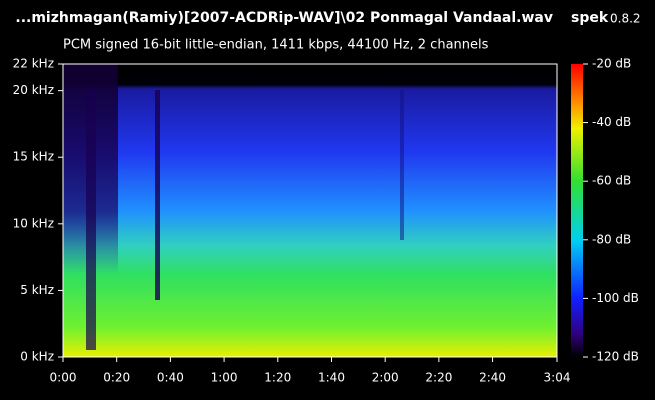 The height and width of the screenshot is (400, 655). Describe the element at coordinates (577, 210) in the screenshot. I see `colorbar` at that location.